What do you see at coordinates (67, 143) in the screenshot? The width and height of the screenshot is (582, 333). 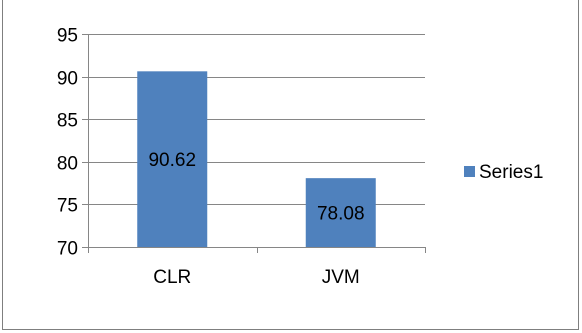 I see `y-tick-labels: 70 75 80 85 90 95` at bounding box center [67, 143].